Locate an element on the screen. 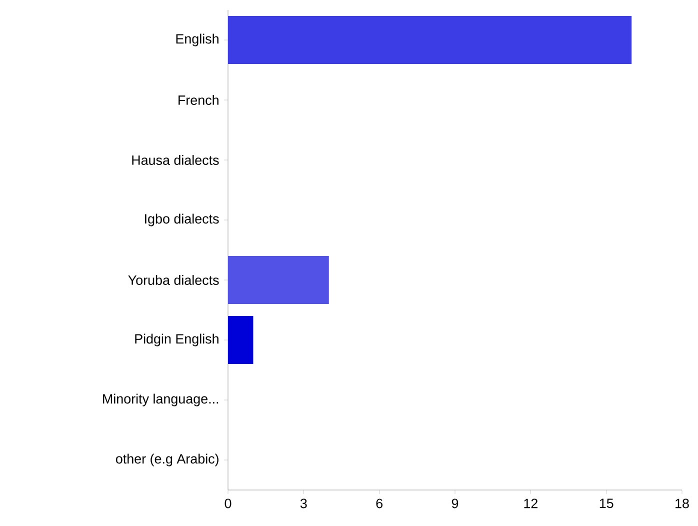 This screenshot has height=526, width=698. x-tick-label: 9 is located at coordinates (455, 503).